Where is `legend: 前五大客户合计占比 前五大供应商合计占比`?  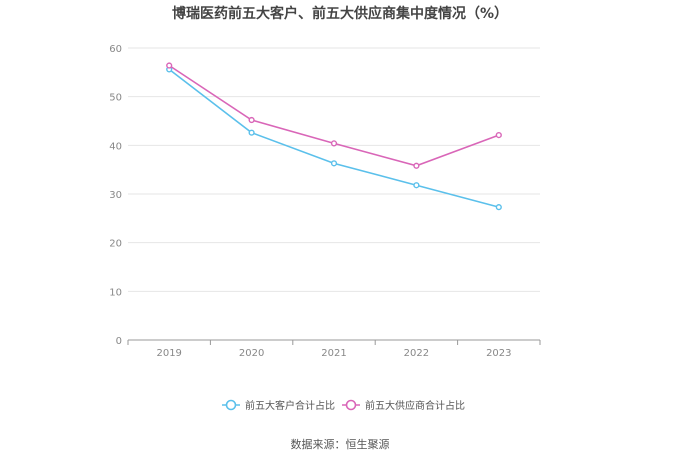 legend: 前五大客户合计占比 前五大供应商合计占比 is located at coordinates (343, 405).